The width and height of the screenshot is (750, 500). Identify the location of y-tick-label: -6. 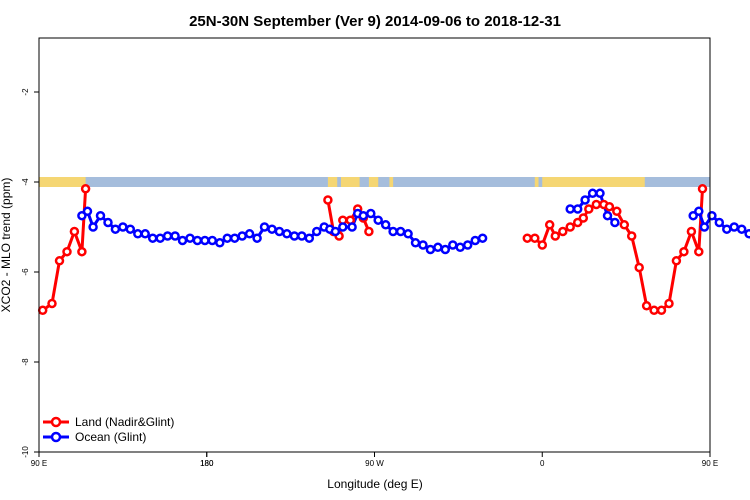
(25, 272).